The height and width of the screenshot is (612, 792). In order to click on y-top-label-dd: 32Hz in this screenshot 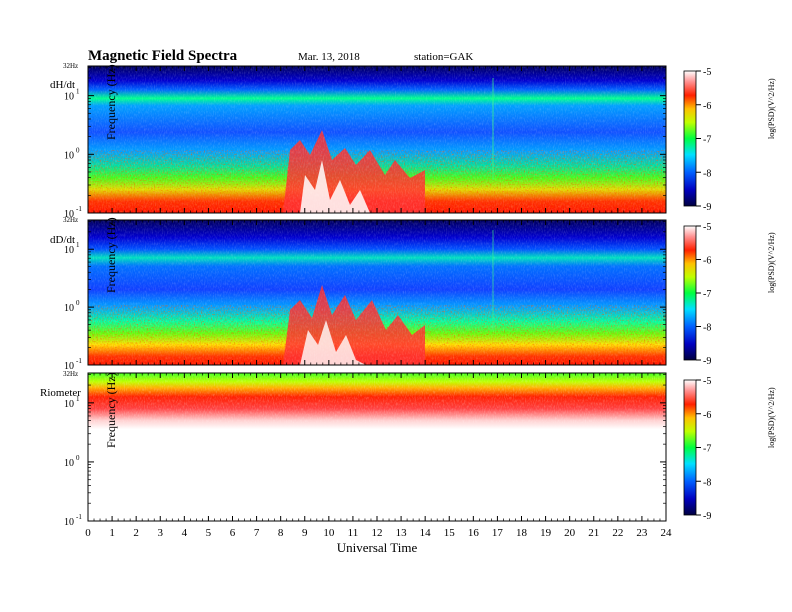, I will do `click(70, 220)`.